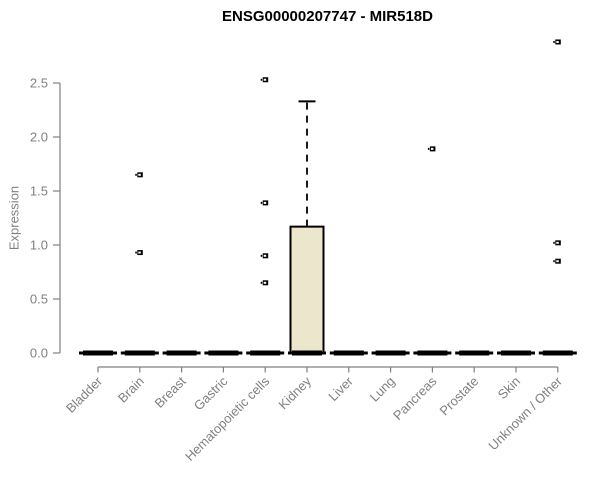 Image resolution: width=600 pixels, height=500 pixels. What do you see at coordinates (39, 83) in the screenshot?
I see `y-tick-label: 2.5` at bounding box center [39, 83].